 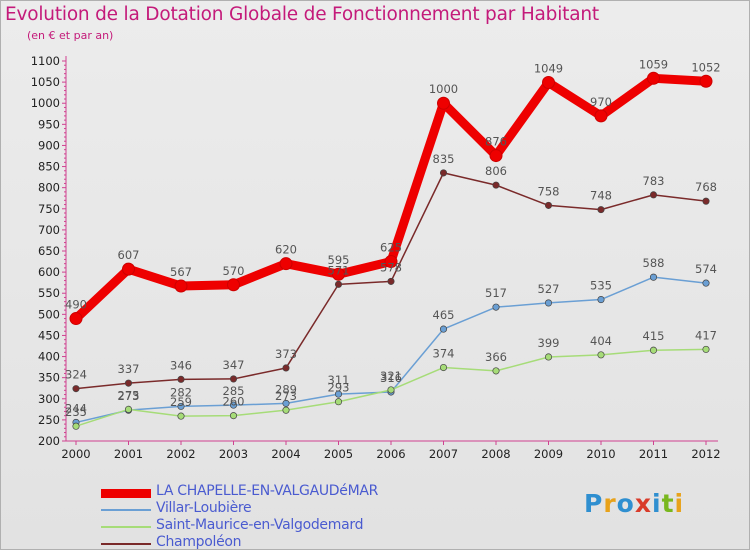 I want to click on x-tick-label: 2009, so click(x=548, y=454).